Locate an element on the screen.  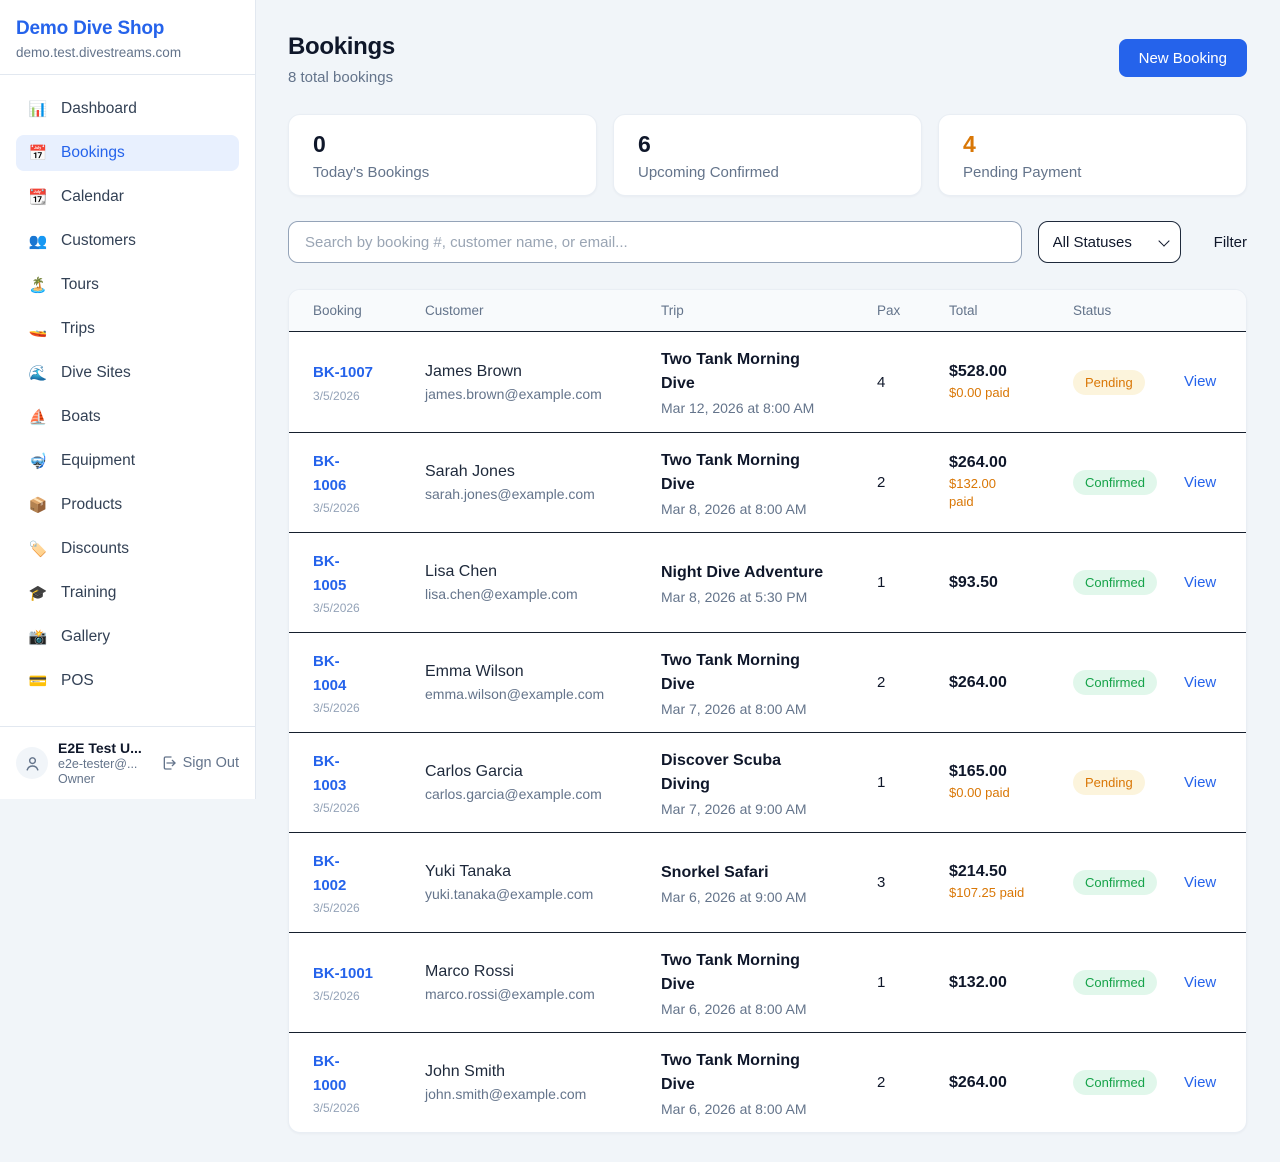
sidebar-item-training: 🎓 Training is located at coordinates (72, 593).